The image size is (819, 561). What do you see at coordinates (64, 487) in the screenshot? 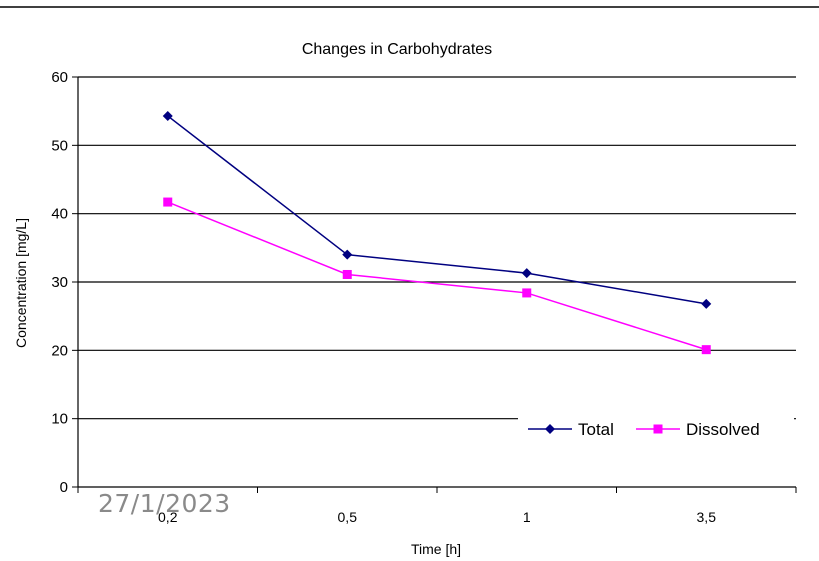
I see `y-tick-label: 0` at bounding box center [64, 487].